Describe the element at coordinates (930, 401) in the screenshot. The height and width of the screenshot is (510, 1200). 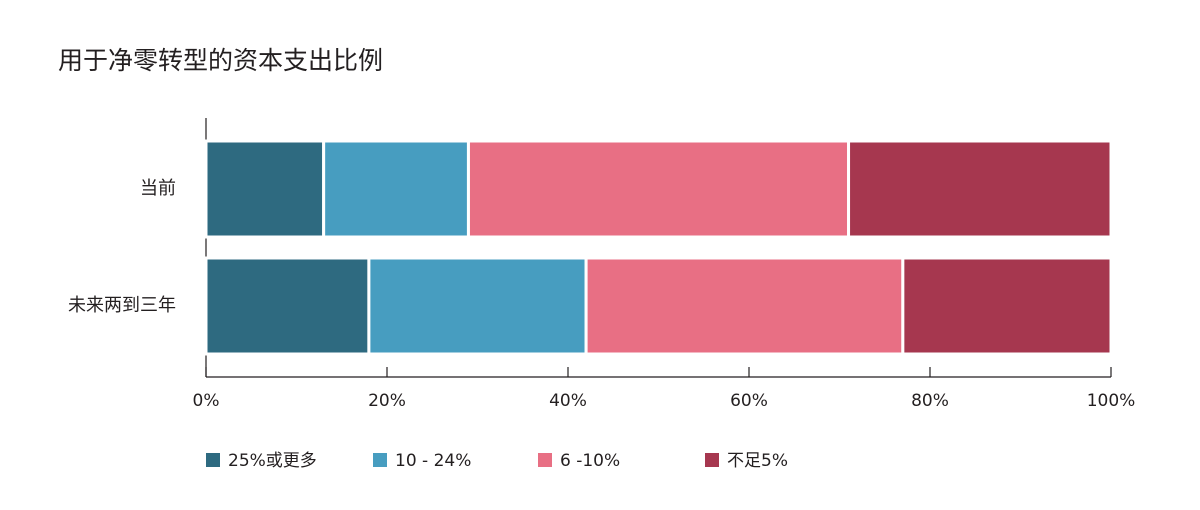
I see `x-tick-label: 80%` at that location.